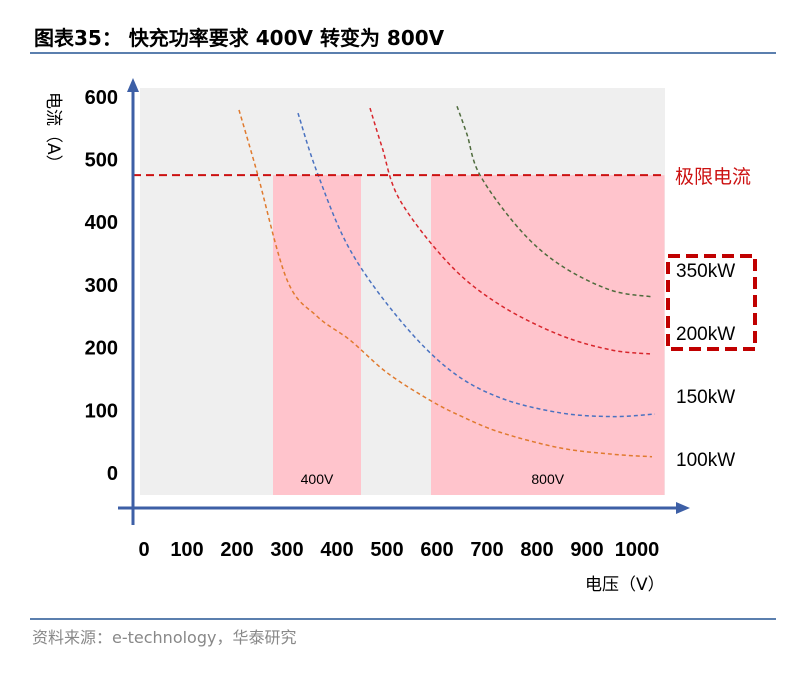 The image size is (804, 690). I want to click on y-tick-label: 200, so click(101, 349).